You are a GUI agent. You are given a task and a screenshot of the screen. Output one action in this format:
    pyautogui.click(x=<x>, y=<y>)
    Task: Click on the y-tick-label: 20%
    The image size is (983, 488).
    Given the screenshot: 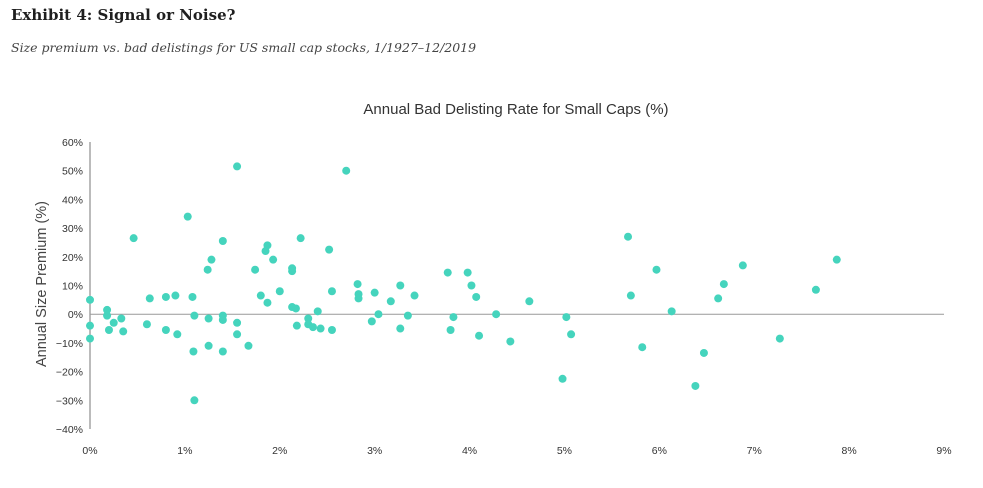 What is the action you would take?
    pyautogui.click(x=72, y=258)
    